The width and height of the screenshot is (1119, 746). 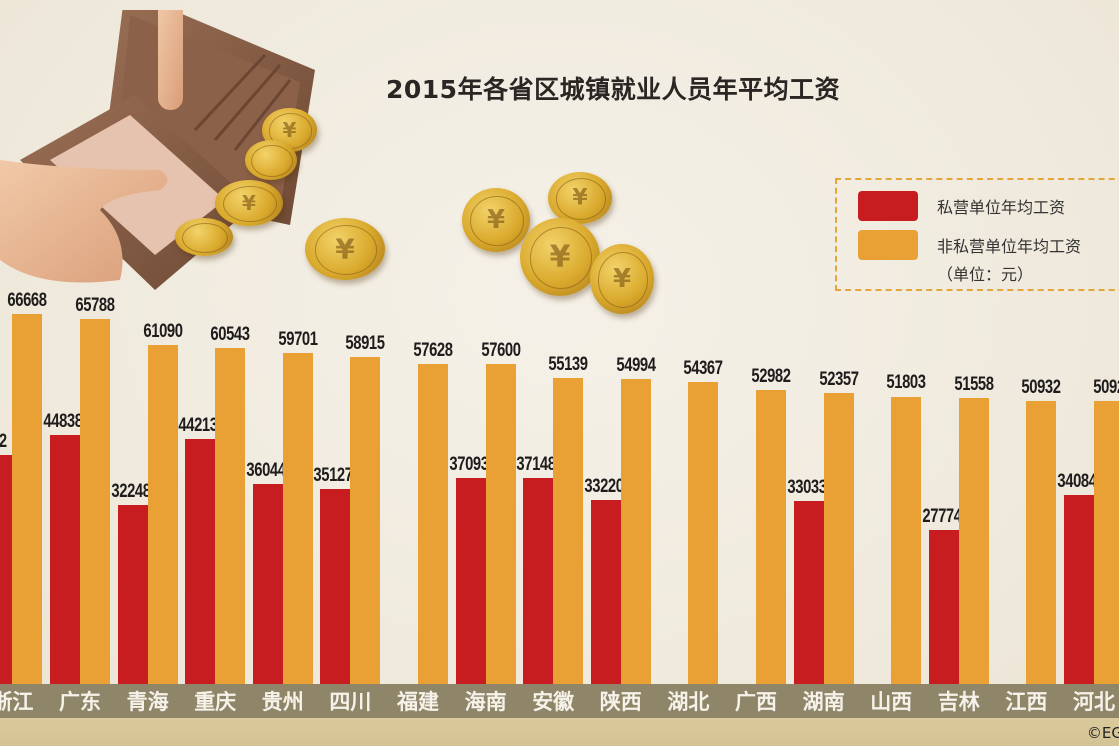 What do you see at coordinates (27, 300) in the screenshot?
I see `value-label: 66668` at bounding box center [27, 300].